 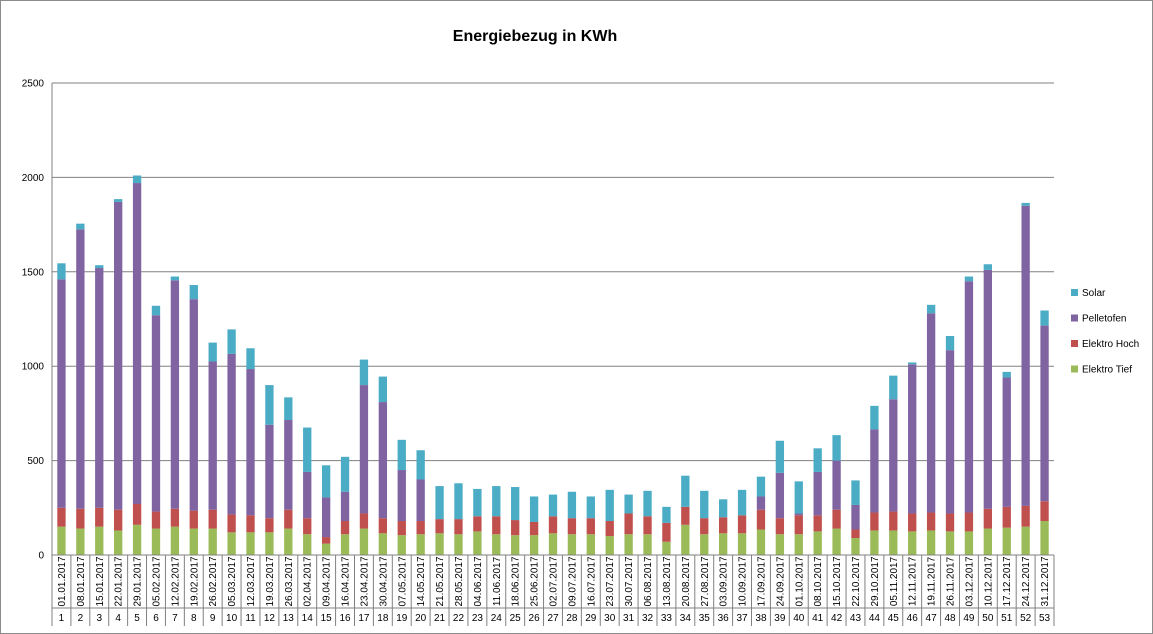 I want to click on x-tick-label-week: 32, so click(x=648, y=618).